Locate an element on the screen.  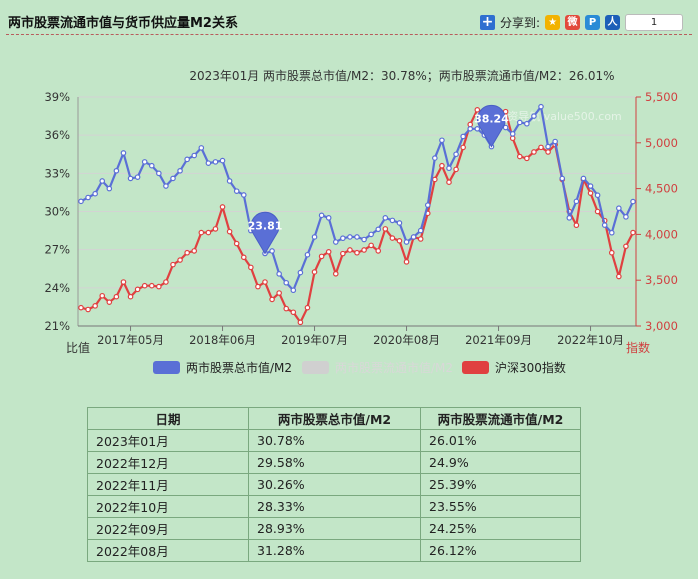
table-cell-date: 2022年10月 is located at coordinates (168, 506).